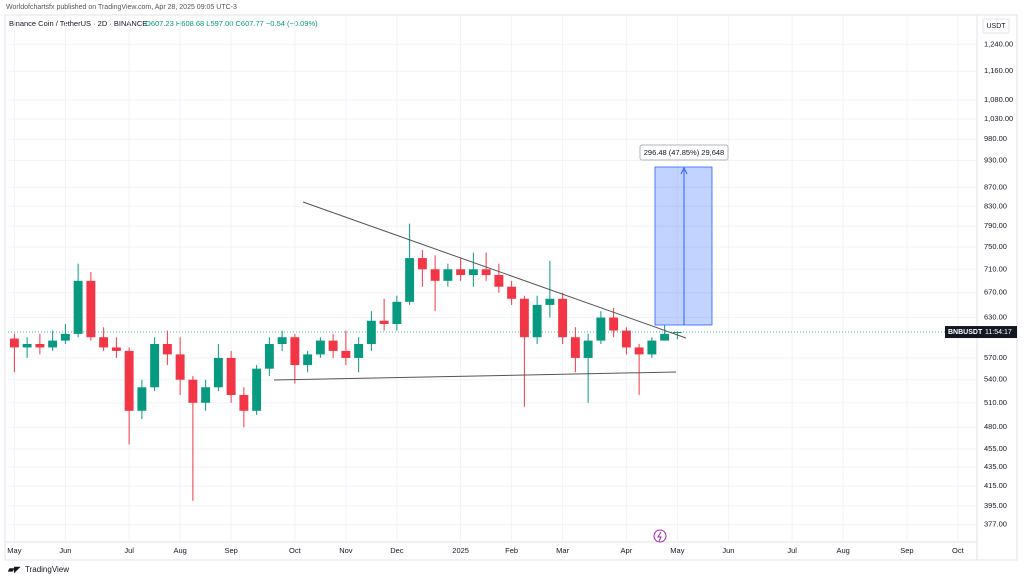 The width and height of the screenshot is (1024, 585). Describe the element at coordinates (995, 485) in the screenshot. I see `y-tick-label: 415.00` at that location.